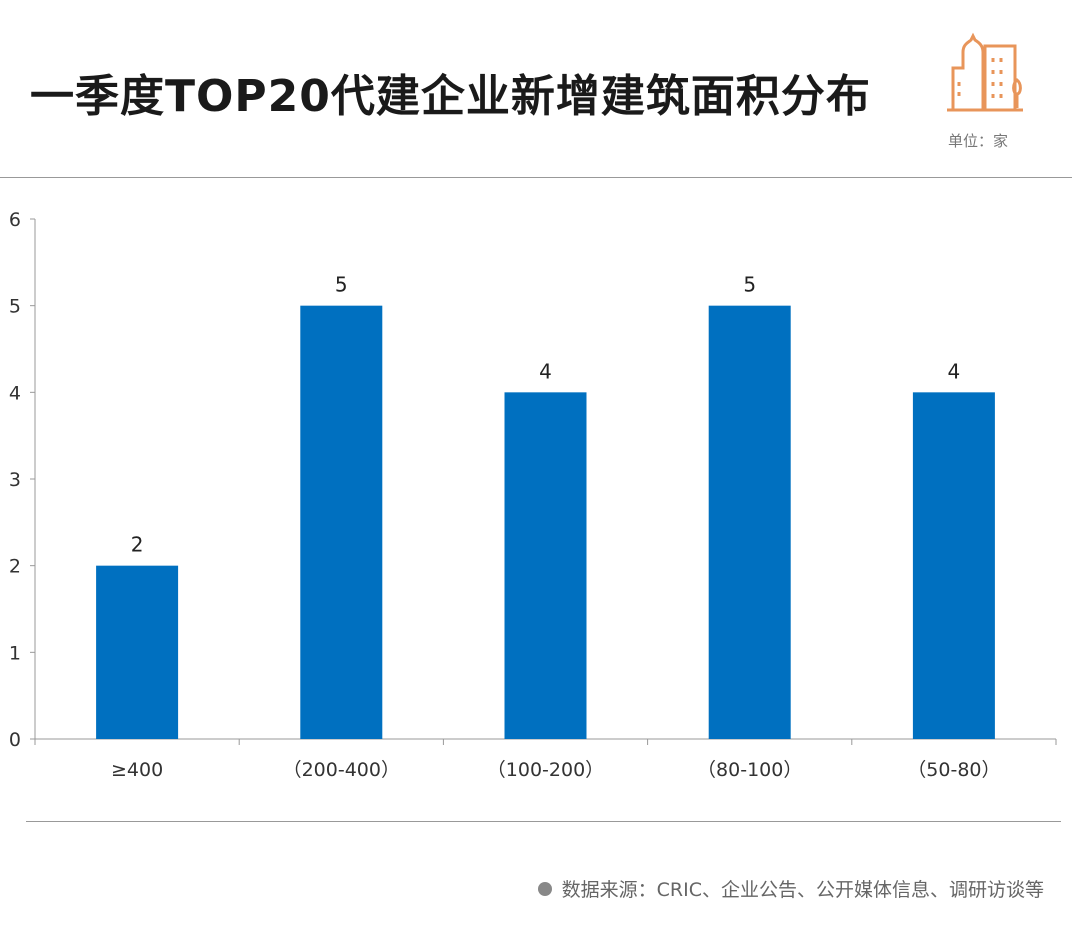  Describe the element at coordinates (15, 393) in the screenshot. I see `y-tick-label: 4` at that location.